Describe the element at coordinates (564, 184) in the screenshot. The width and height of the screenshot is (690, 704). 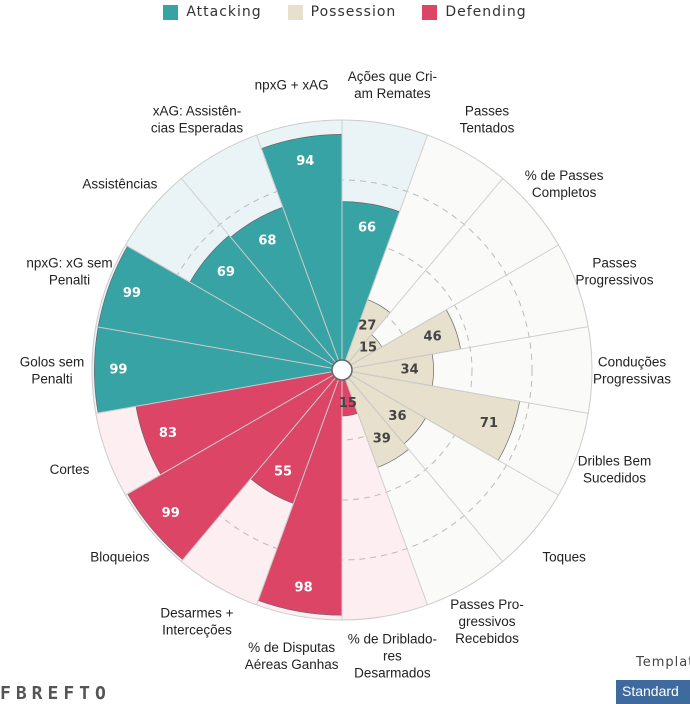
I see `category-label: % de Passes Completos` at that location.